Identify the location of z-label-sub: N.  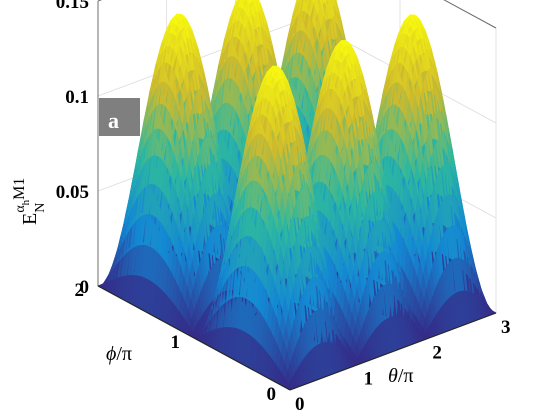
(40, 208).